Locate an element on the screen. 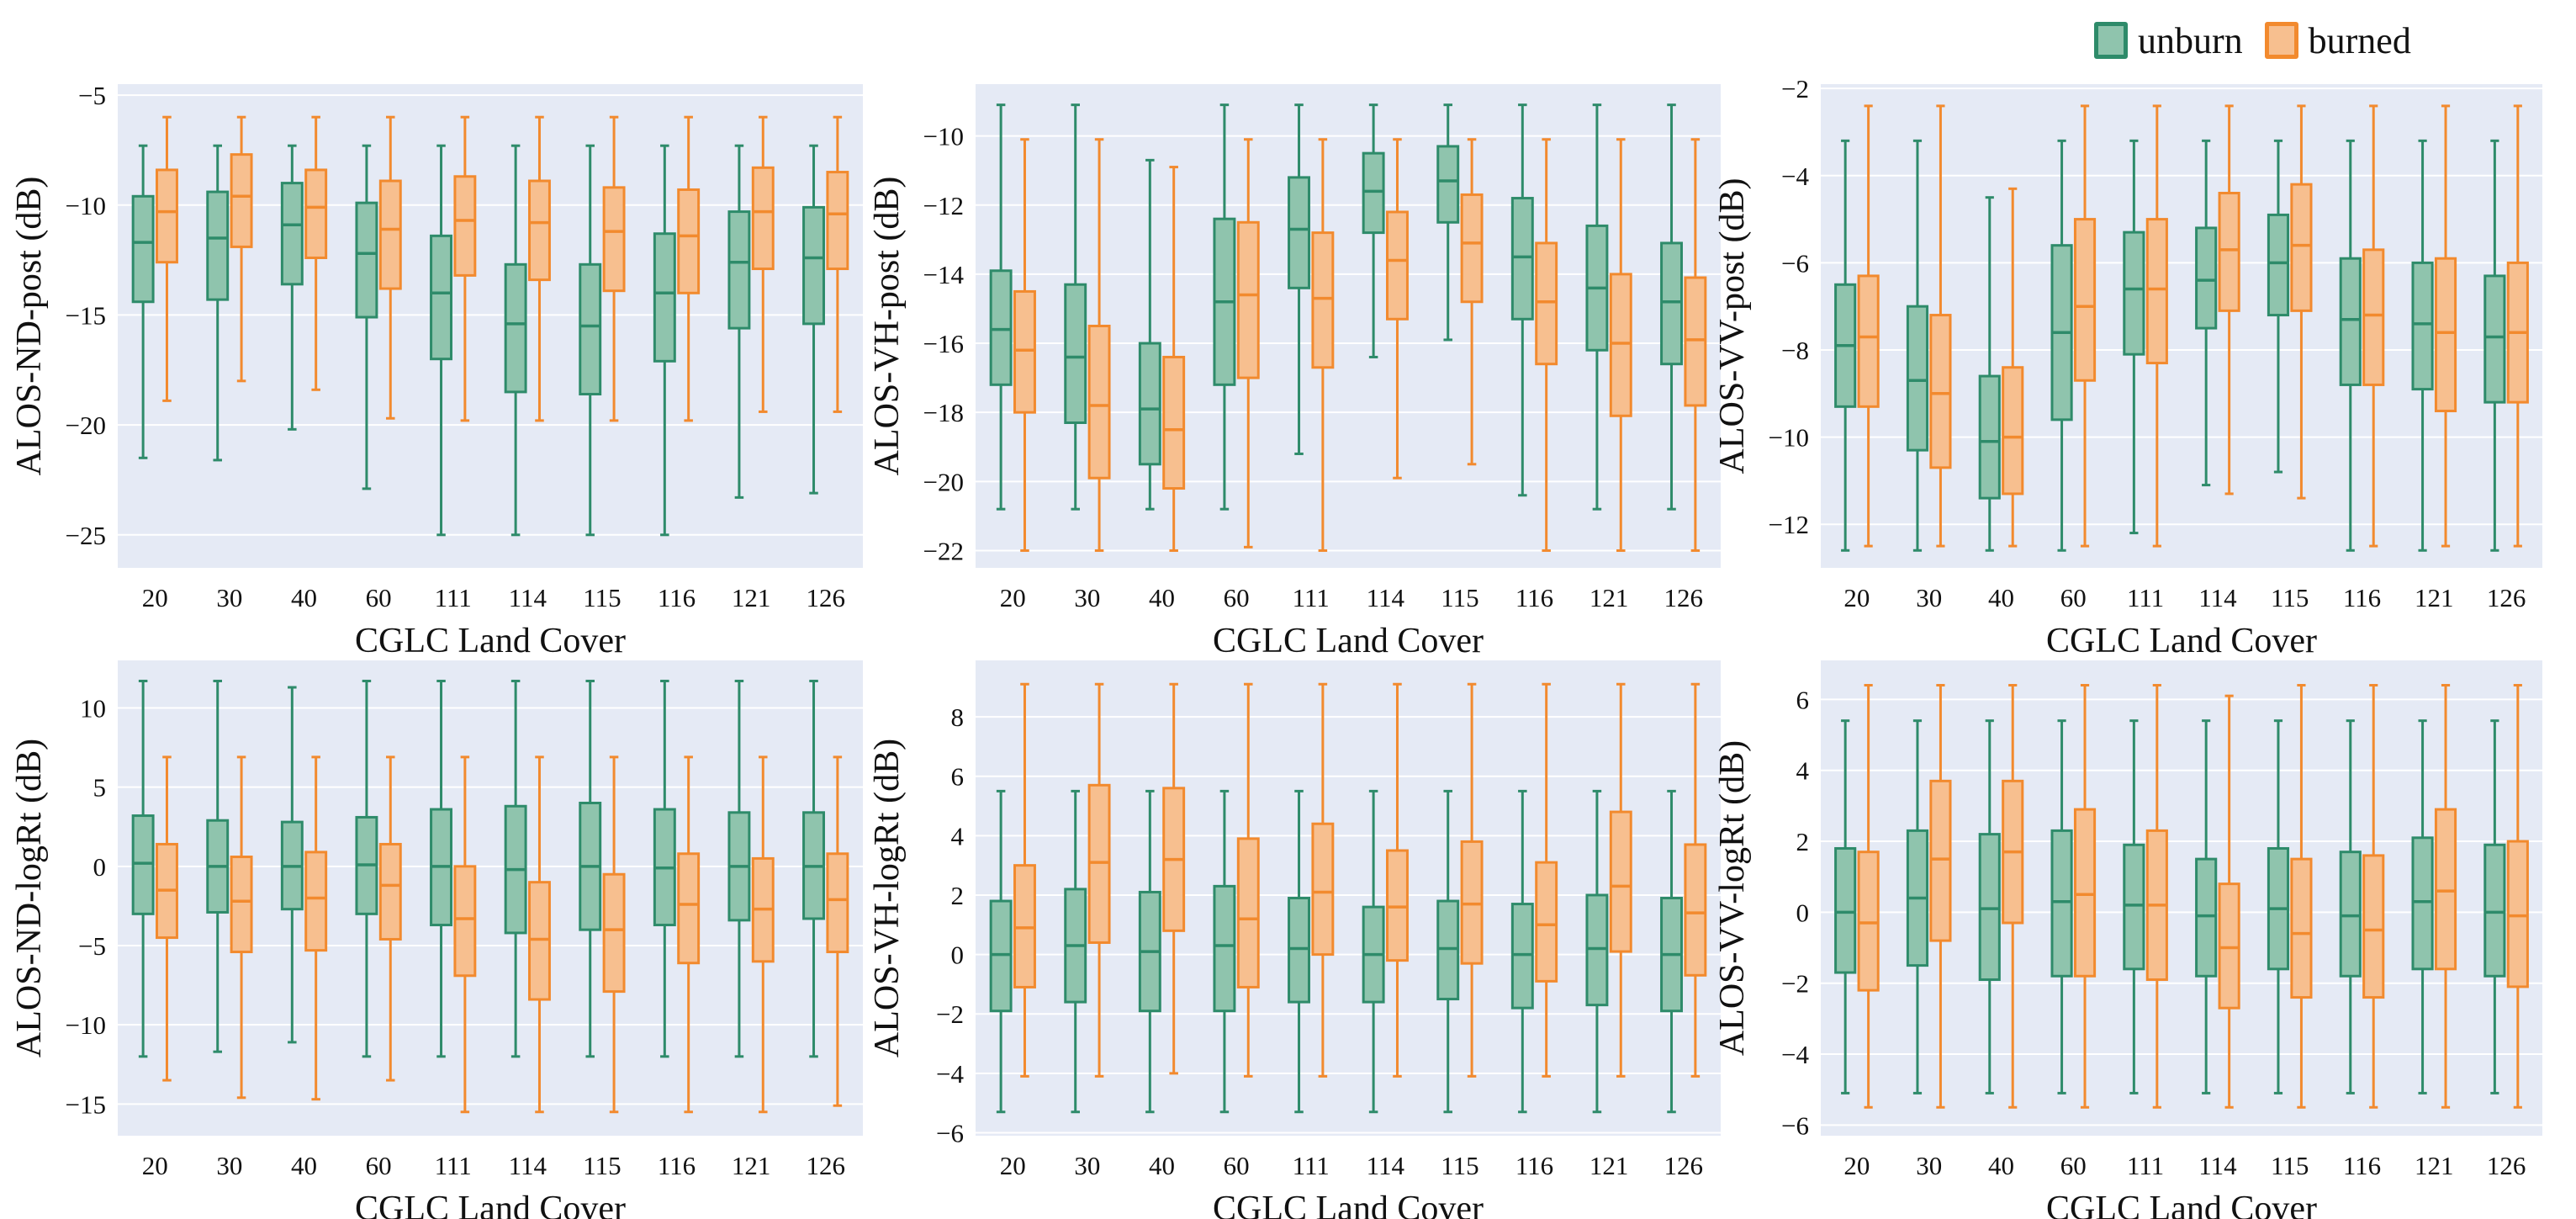  y-tick-label: 0 is located at coordinates (1803, 912).